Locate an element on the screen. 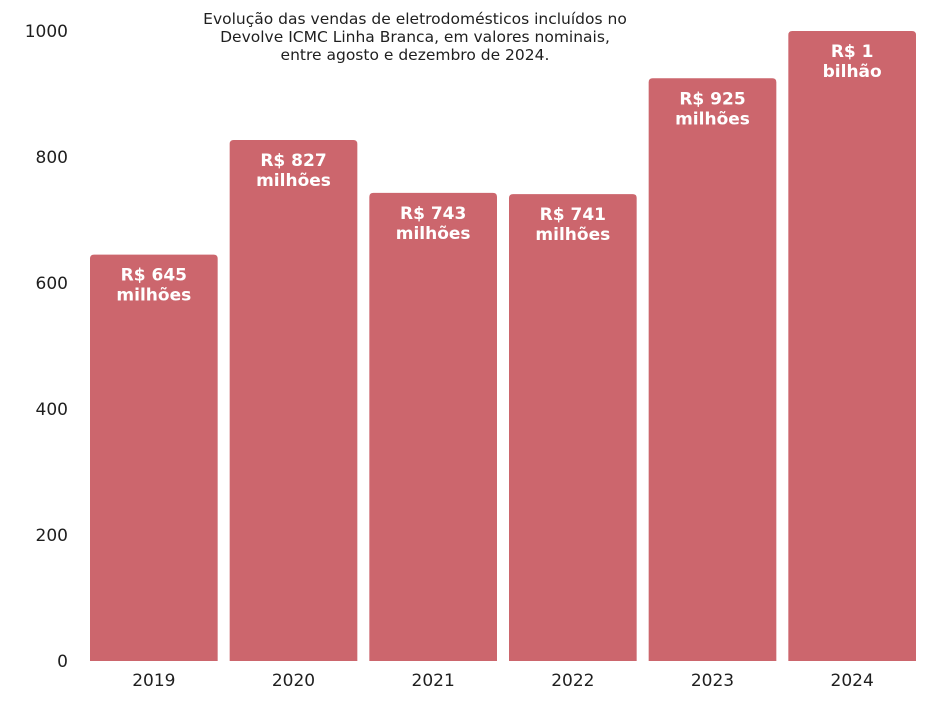  bar-value-label: R$ 925 is located at coordinates (712, 99).